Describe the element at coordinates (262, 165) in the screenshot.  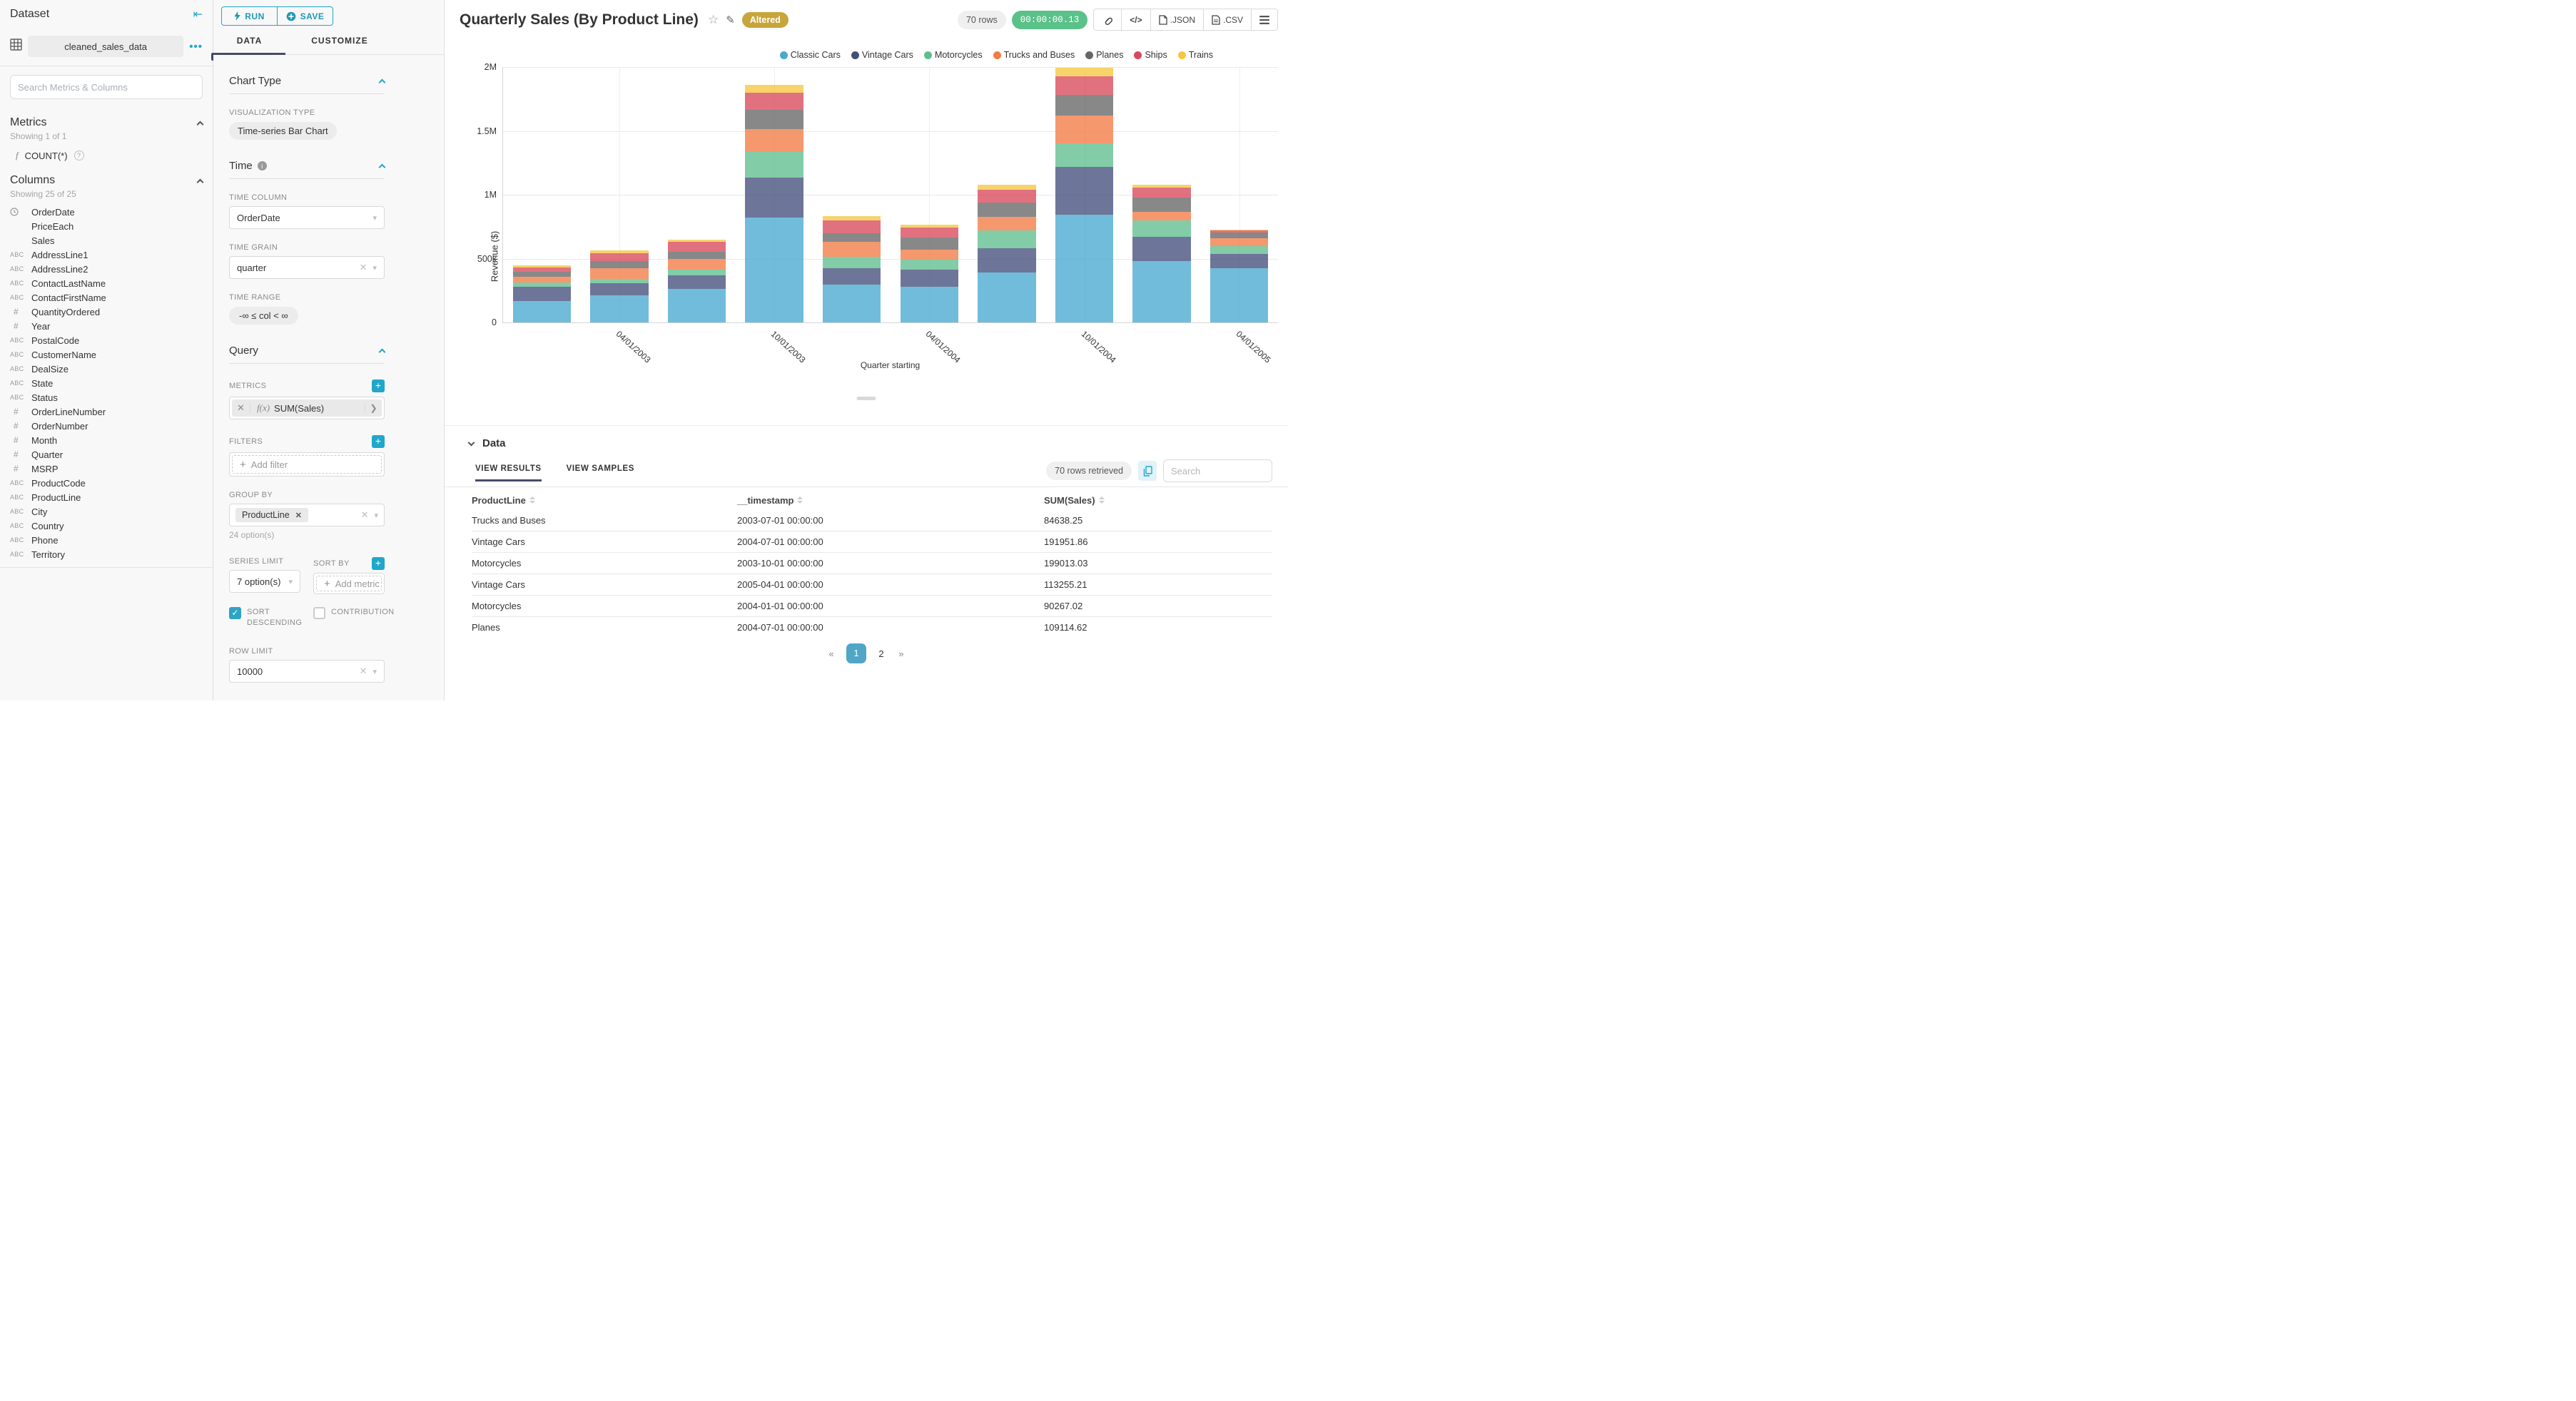
I see `info-icon: i` at that location.